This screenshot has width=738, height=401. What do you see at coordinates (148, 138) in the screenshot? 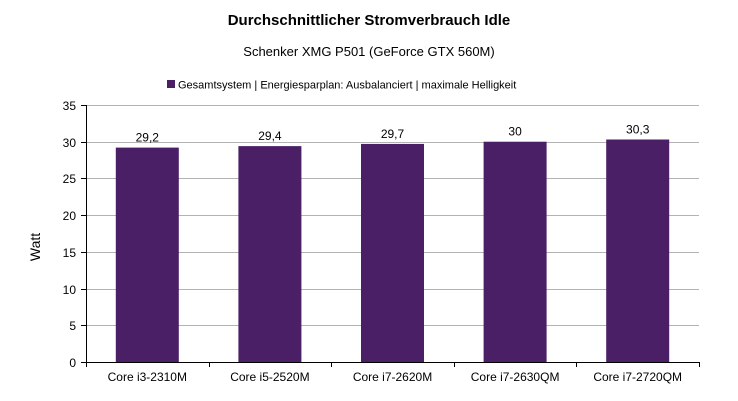
I see `data-label: 29,2` at bounding box center [148, 138].